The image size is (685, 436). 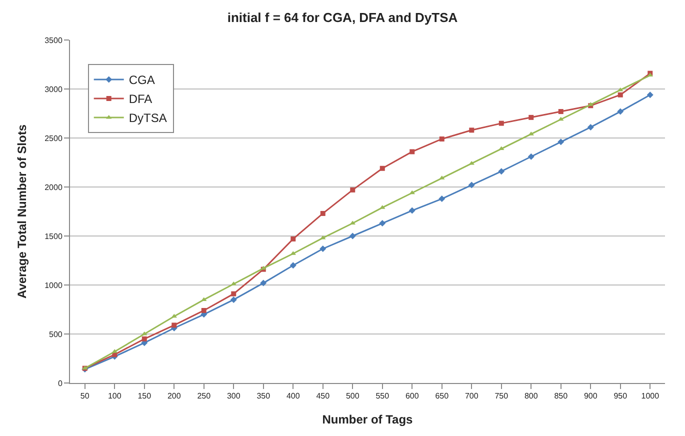 What do you see at coordinates (442, 396) in the screenshot?
I see `x-tick-label: 650` at bounding box center [442, 396].